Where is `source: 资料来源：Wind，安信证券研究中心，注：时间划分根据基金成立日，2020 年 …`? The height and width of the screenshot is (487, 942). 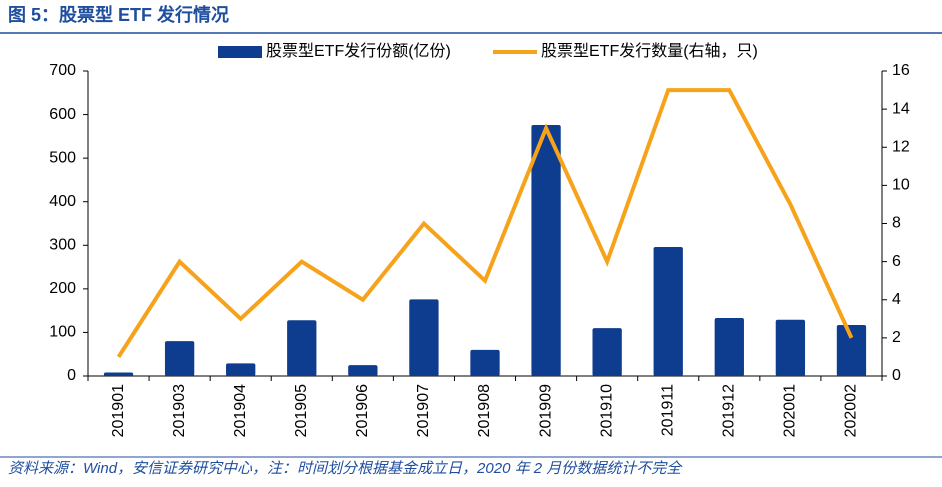
source: 资料来源：Wind，安信证券研究中心，注：时间划分根据基金成立日，2020 年 … is located at coordinates (345, 468).